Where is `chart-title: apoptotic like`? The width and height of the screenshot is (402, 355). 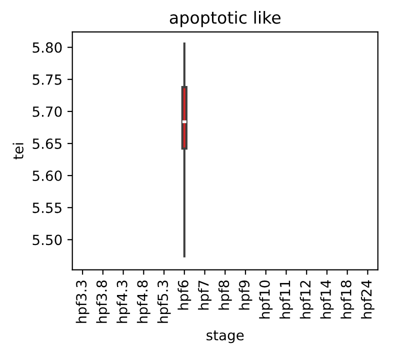
chart-title: apoptotic like is located at coordinates (225, 19).